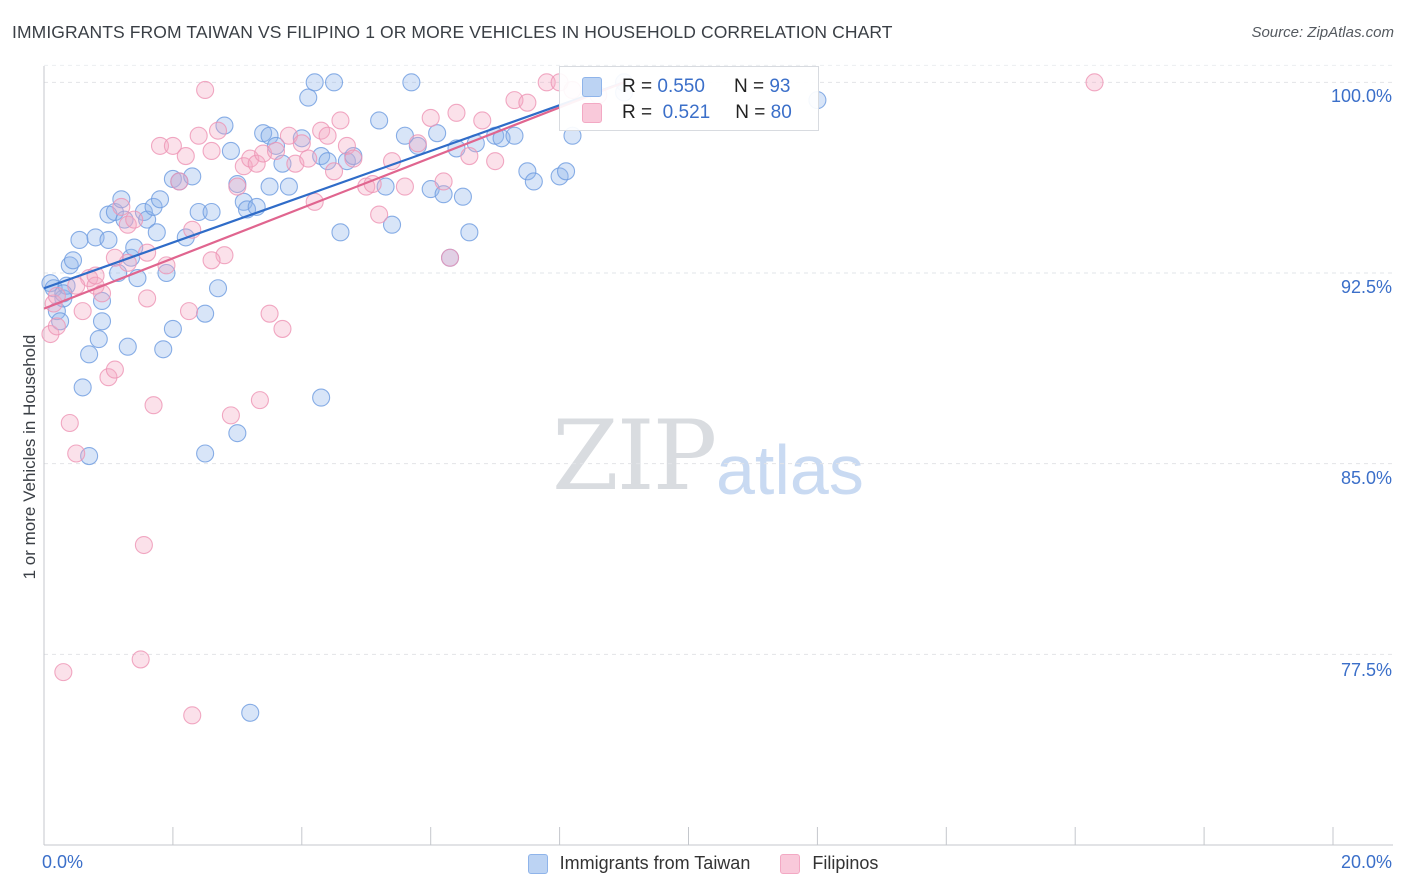 Image resolution: width=1406 pixels, height=892 pixels. Describe the element at coordinates (681, 86) in the screenshot. I see `legend-r-value: 0.550` at that location.